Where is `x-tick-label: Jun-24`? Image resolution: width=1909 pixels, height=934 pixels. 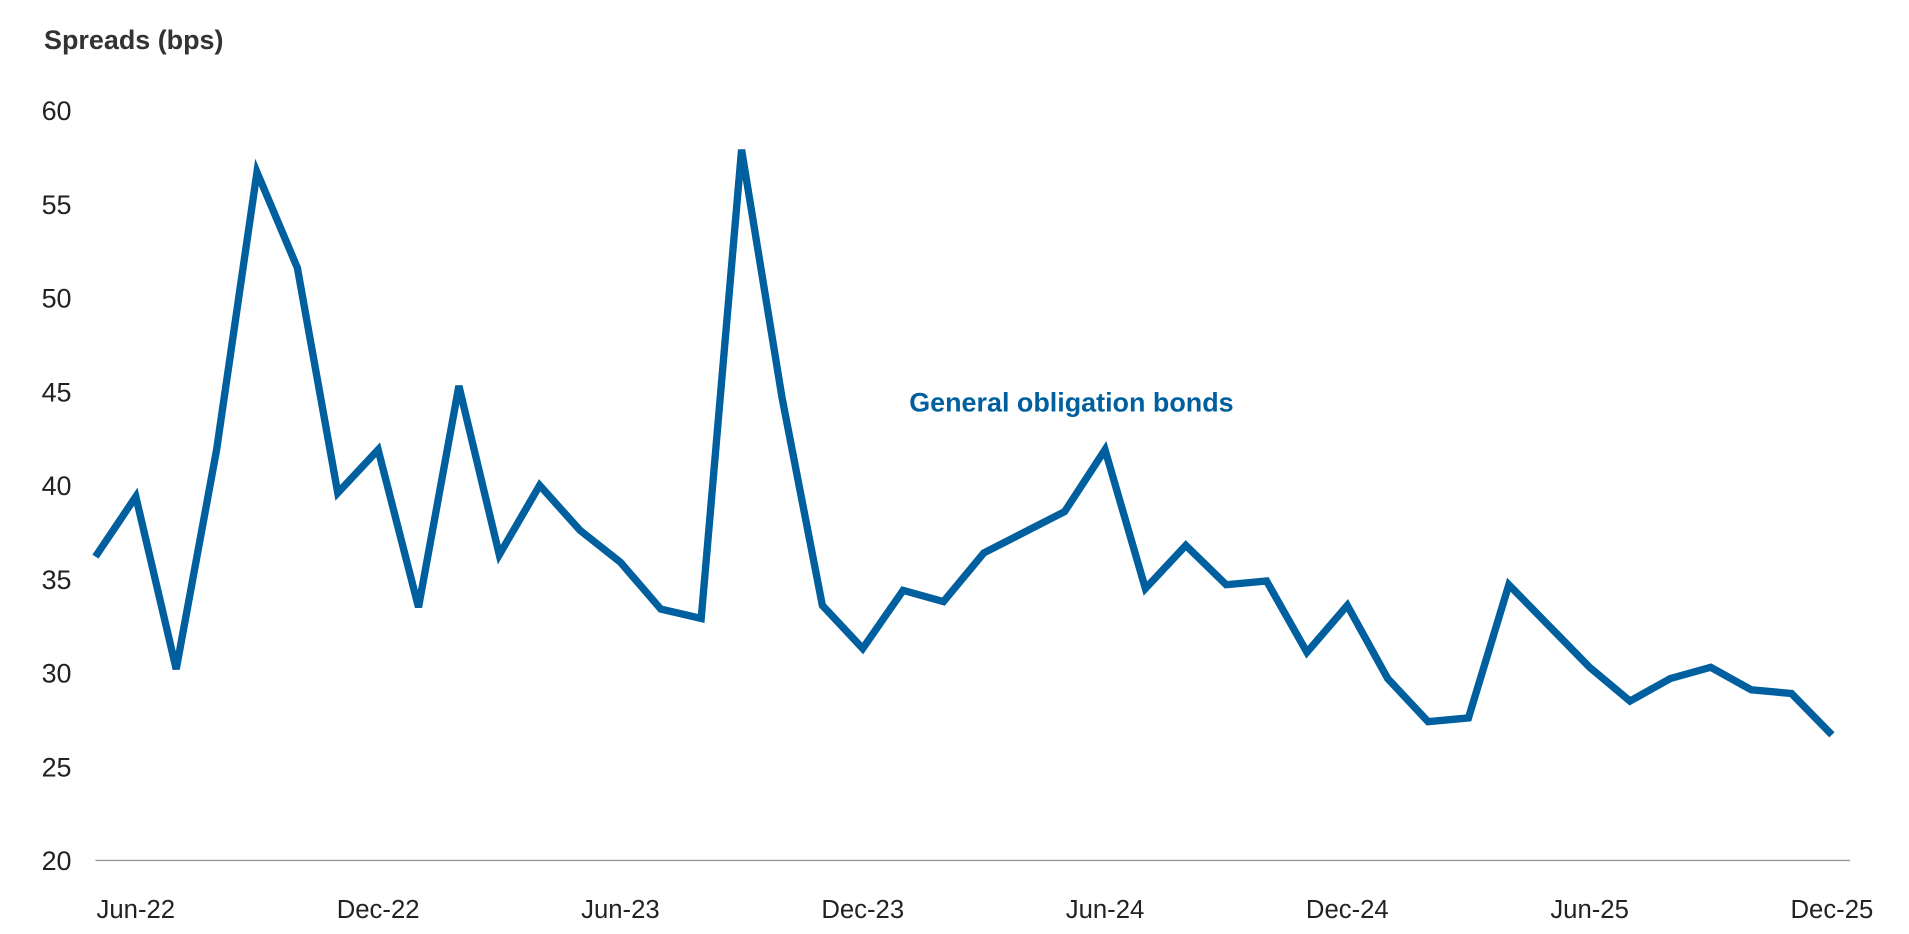 x-tick-label: Jun-24 is located at coordinates (1105, 910).